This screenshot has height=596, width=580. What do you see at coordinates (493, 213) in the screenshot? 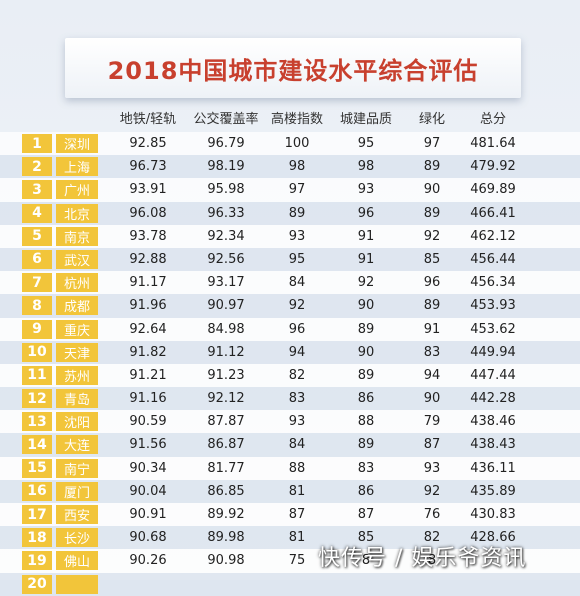
I see `cell-total: 466.41` at bounding box center [493, 213].